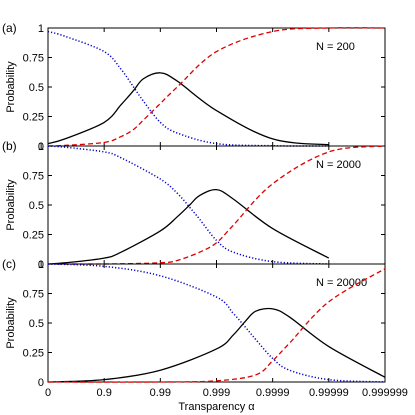  What do you see at coordinates (273, 393) in the screenshot?
I see `x-tick-label: 0.9999` at bounding box center [273, 393].